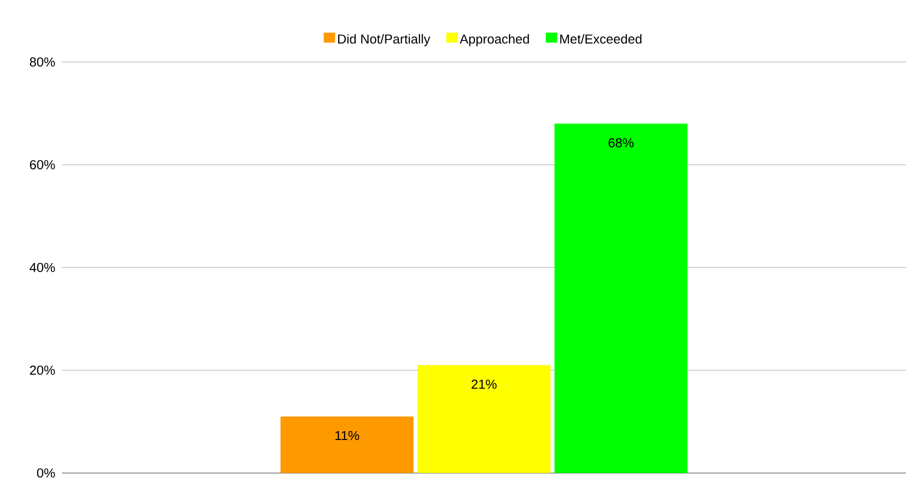 Image resolution: width=906 pixels, height=481 pixels. Describe the element at coordinates (347, 435) in the screenshot. I see `data-label: 11%` at that location.